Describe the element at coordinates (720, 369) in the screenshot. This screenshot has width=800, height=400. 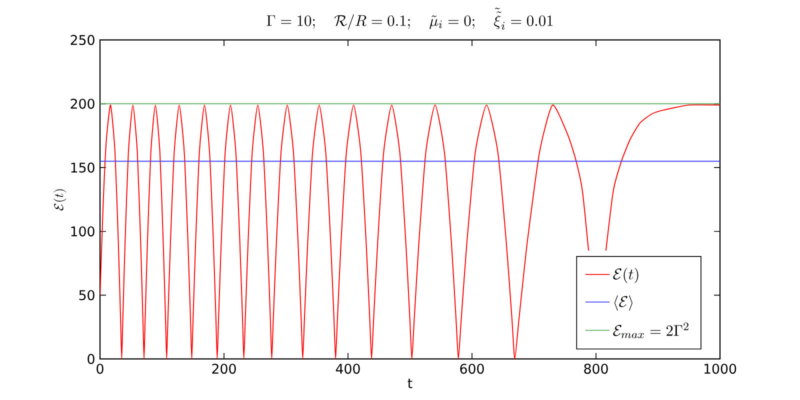
I see `x-tick-label: 1000` at that location.